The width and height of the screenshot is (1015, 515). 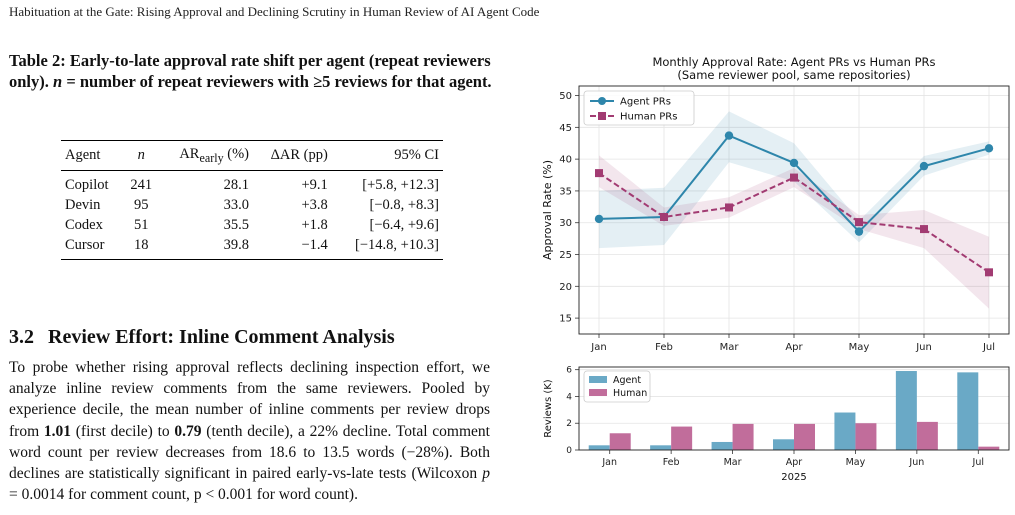 I want to click on cell-ci: [−6.4, +9.6], so click(x=404, y=224).